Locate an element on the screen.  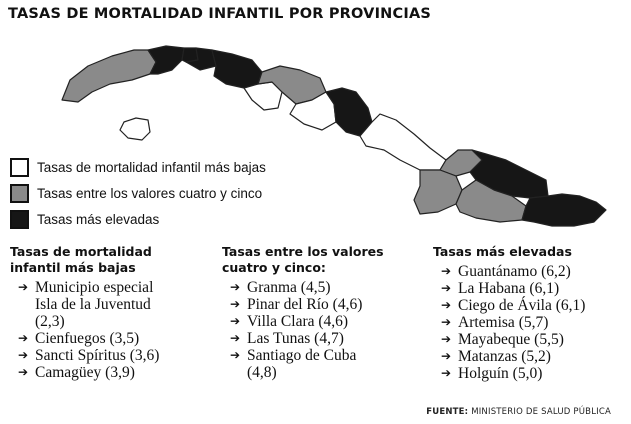
list-item: ➔ Villa Clara (4,6) is located at coordinates (322, 321).